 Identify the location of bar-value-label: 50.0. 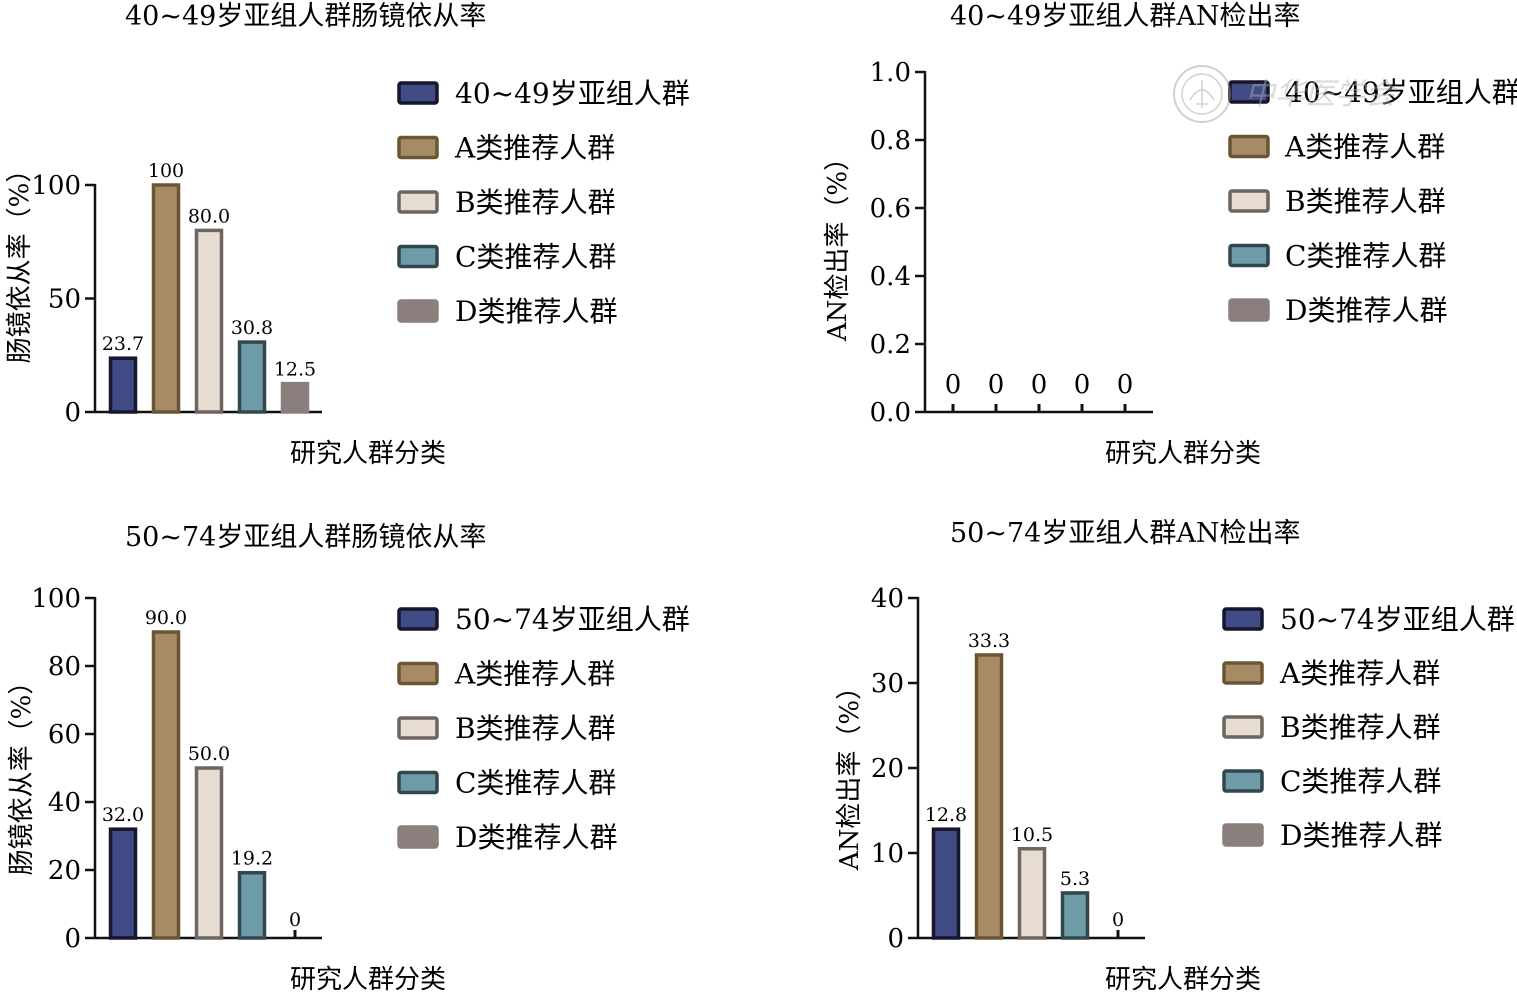
(209, 754).